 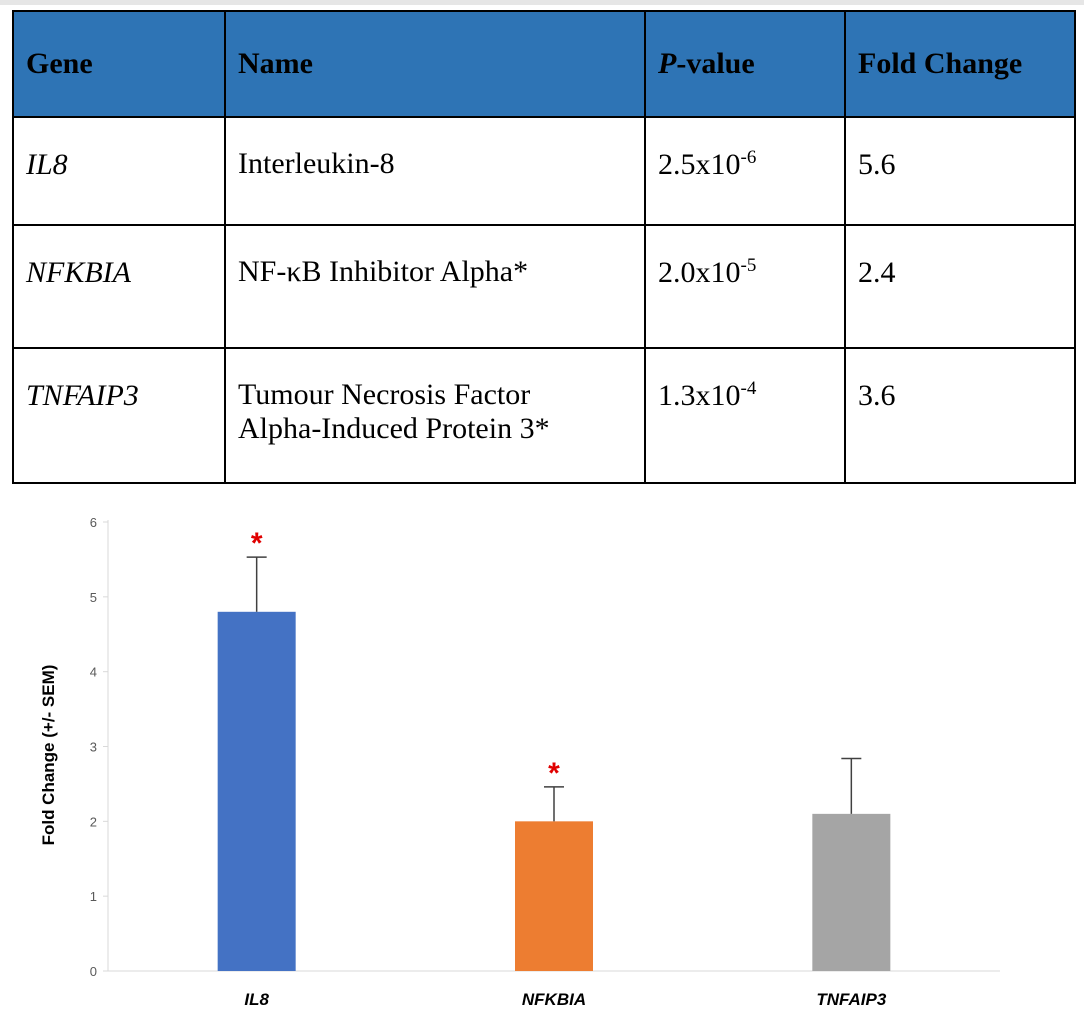 What do you see at coordinates (745, 415) in the screenshot?
I see `p-value-cell: 1.3x10-4` at bounding box center [745, 415].